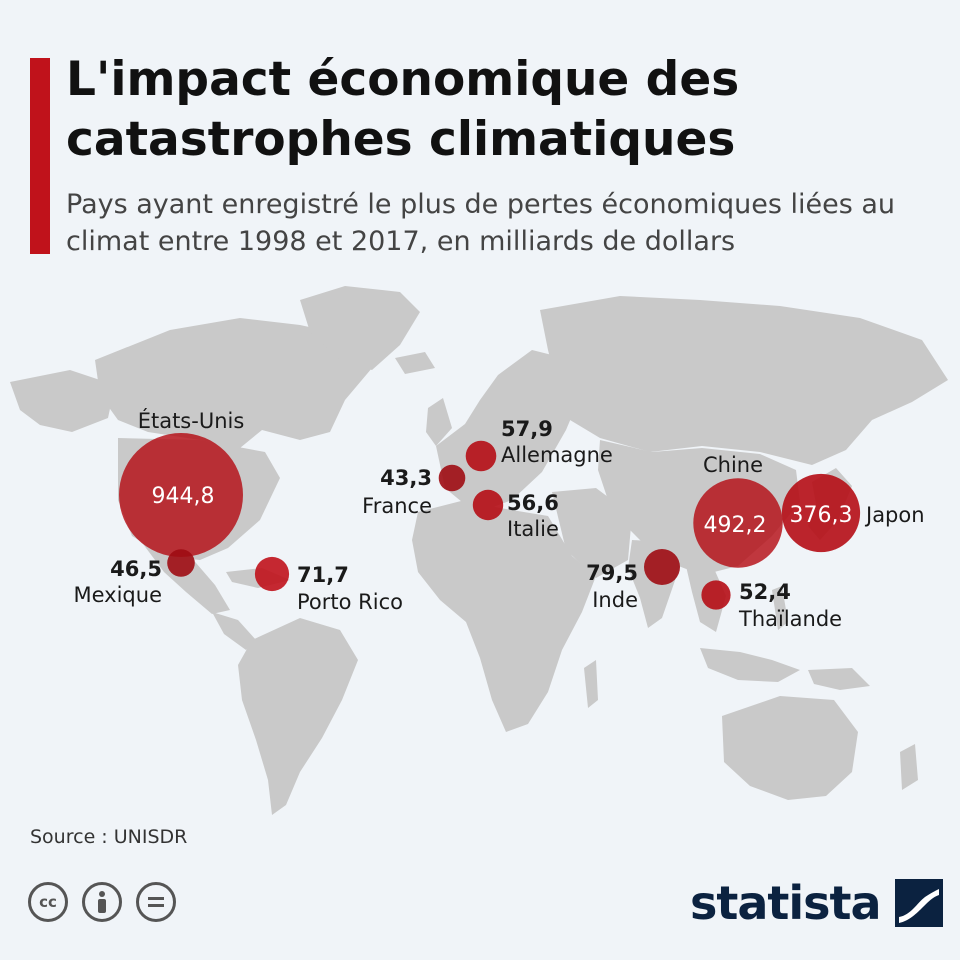  Describe the element at coordinates (786, 903) in the screenshot. I see `brand-name: statista` at that location.